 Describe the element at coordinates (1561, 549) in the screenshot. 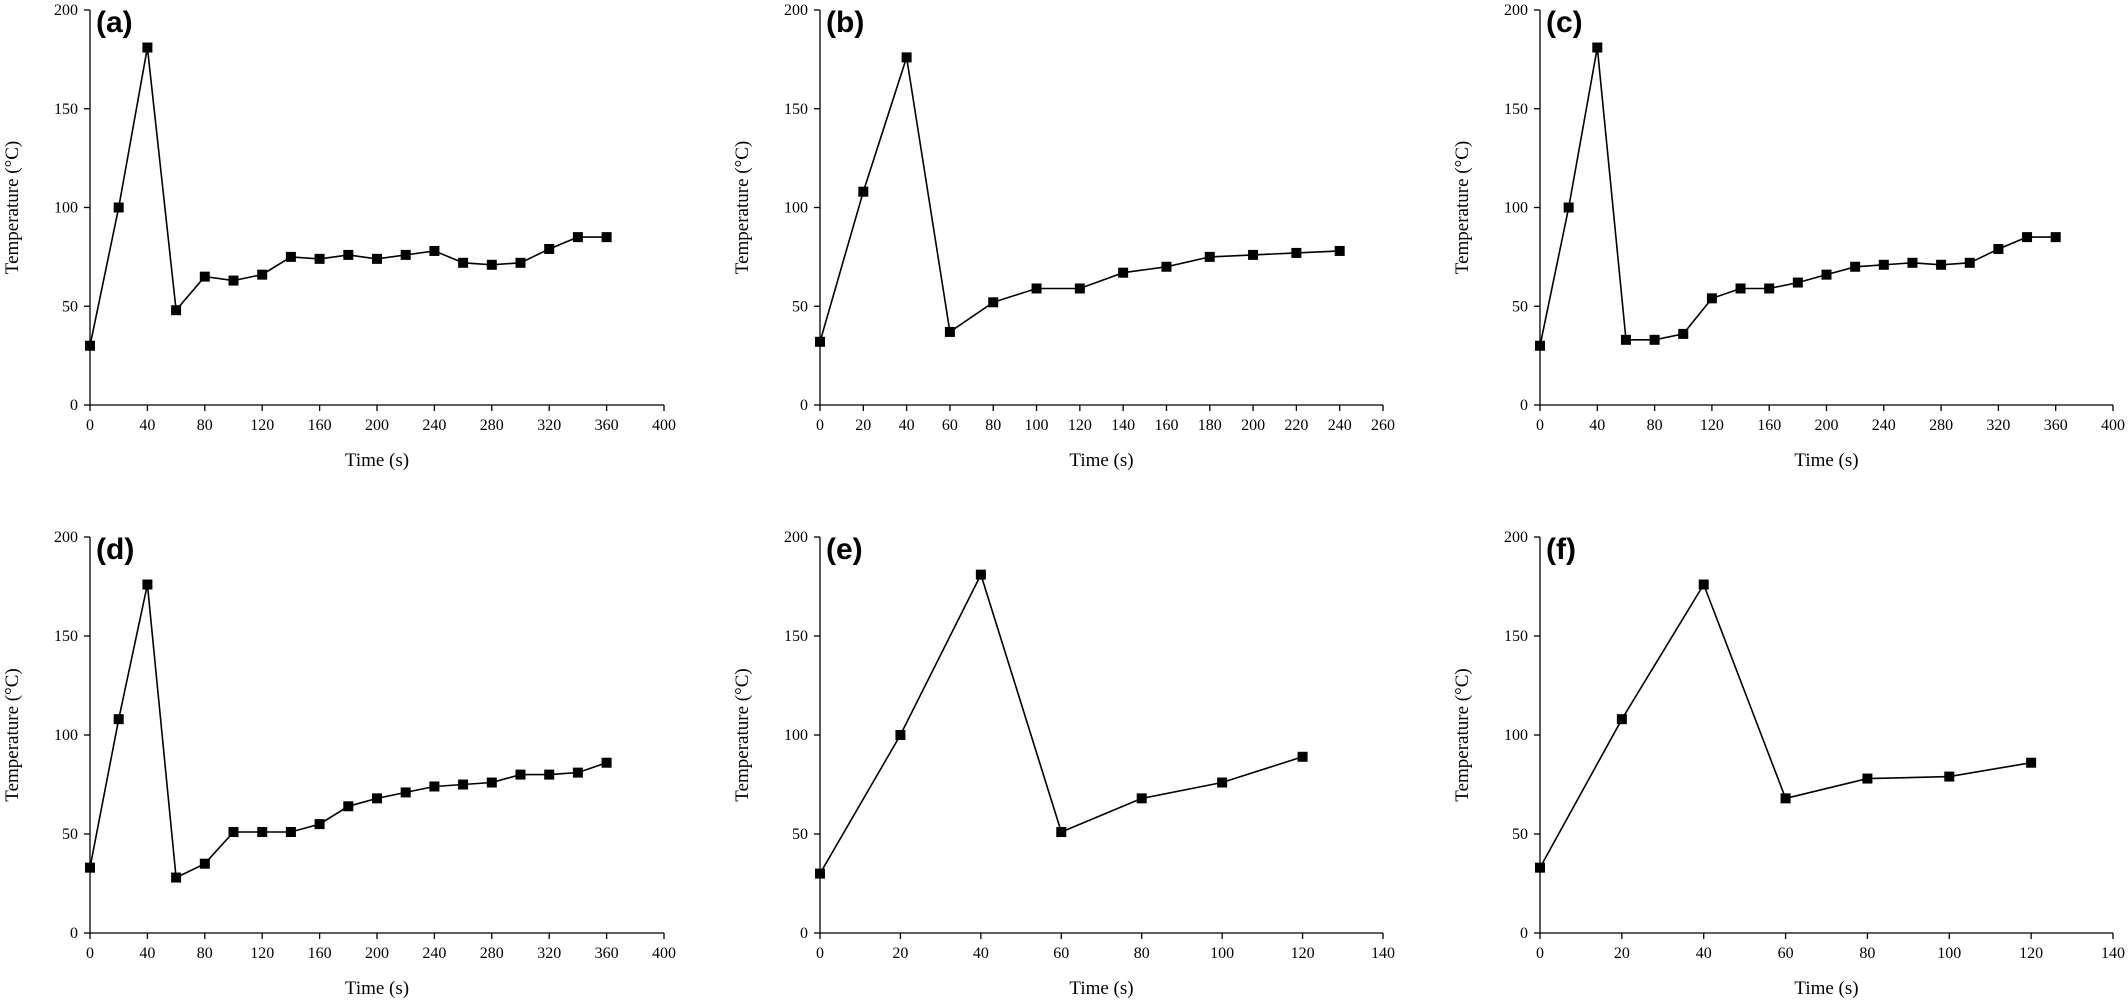

I see `panel-label: (f)` at that location.